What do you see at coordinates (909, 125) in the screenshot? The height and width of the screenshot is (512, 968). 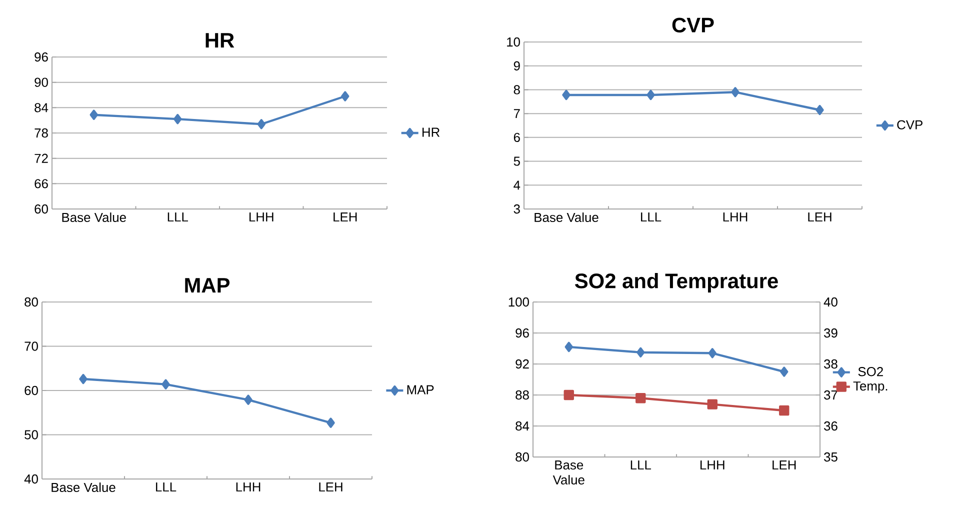 I see `legend-label: CVP` at bounding box center [909, 125].